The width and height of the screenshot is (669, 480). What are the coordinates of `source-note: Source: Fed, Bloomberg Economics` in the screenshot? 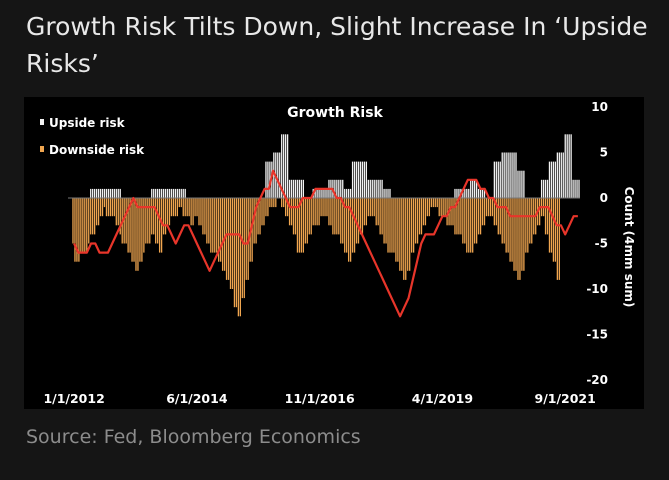 It's located at (193, 437).